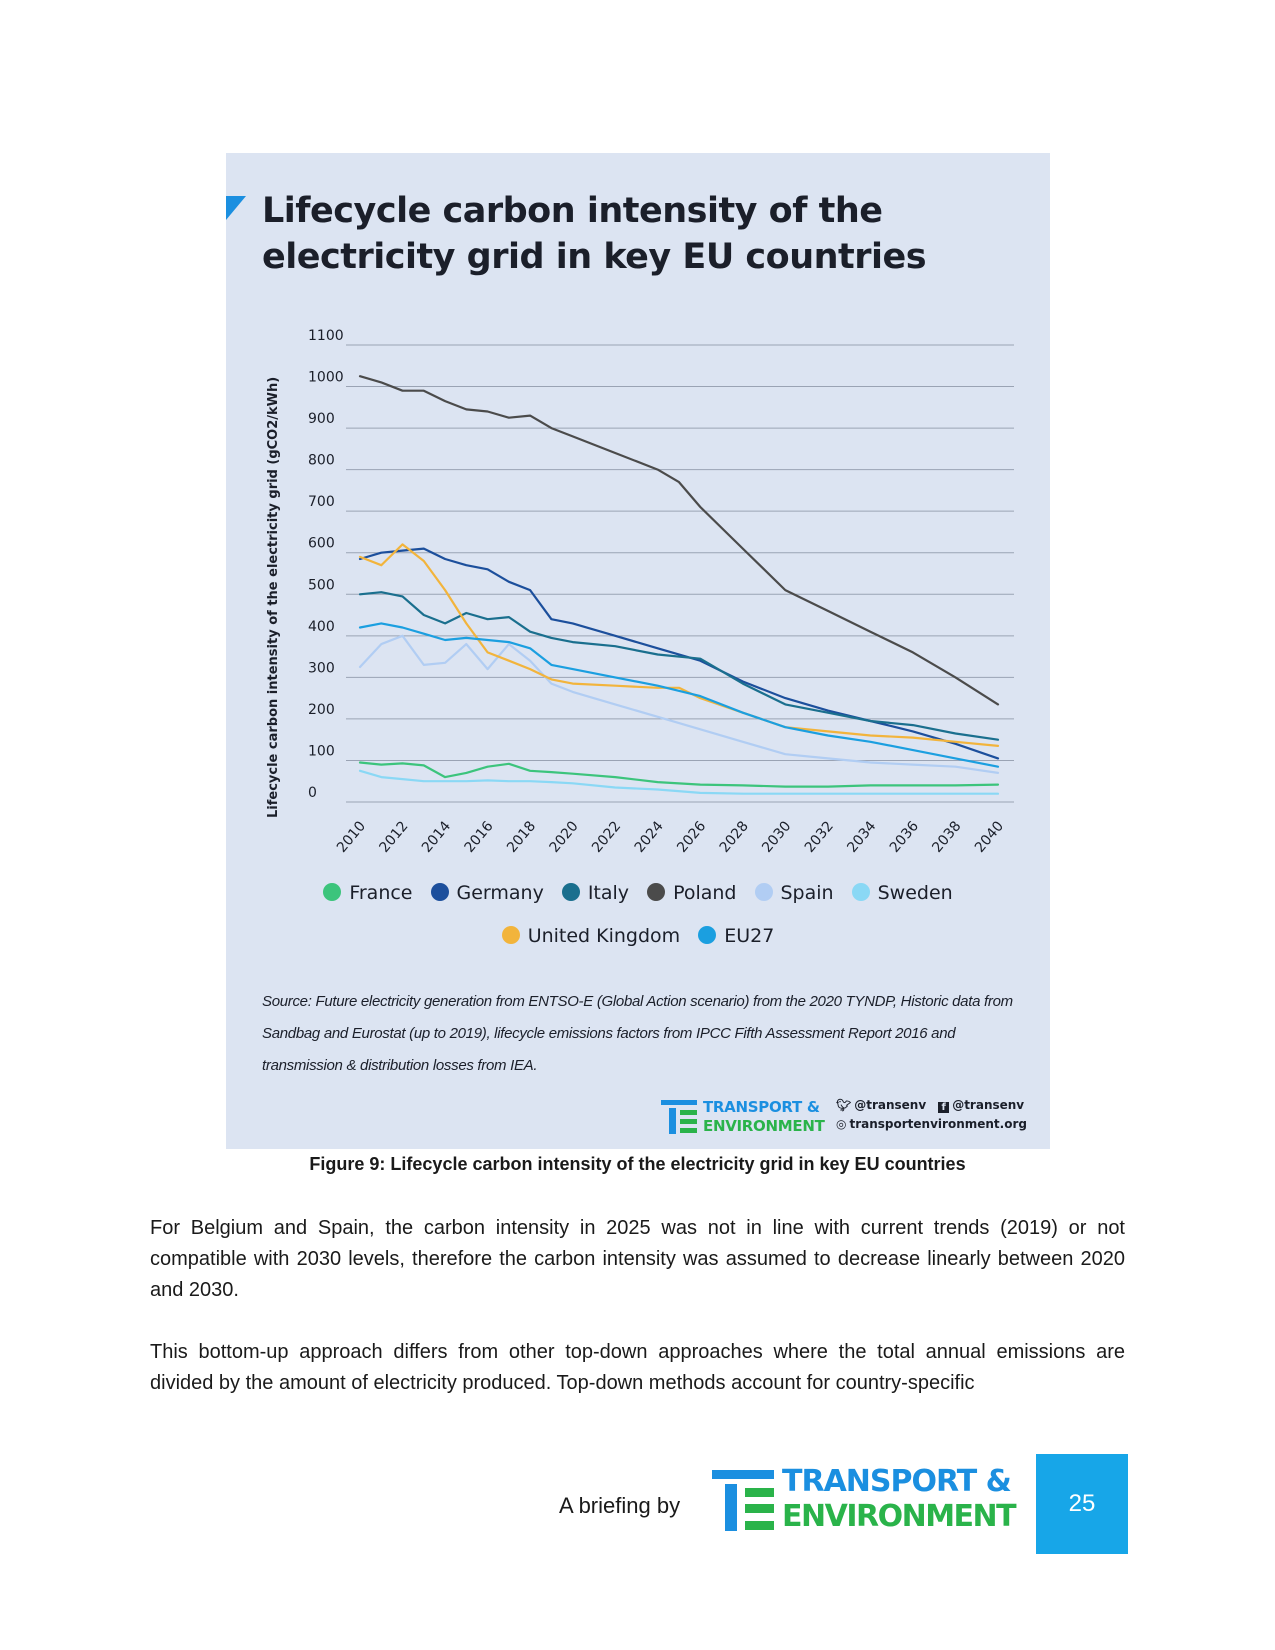 Image resolution: width=1275 pixels, height=1650 pixels. What do you see at coordinates (938, 1124) in the screenshot?
I see `website-link: transportenvironment.org` at bounding box center [938, 1124].